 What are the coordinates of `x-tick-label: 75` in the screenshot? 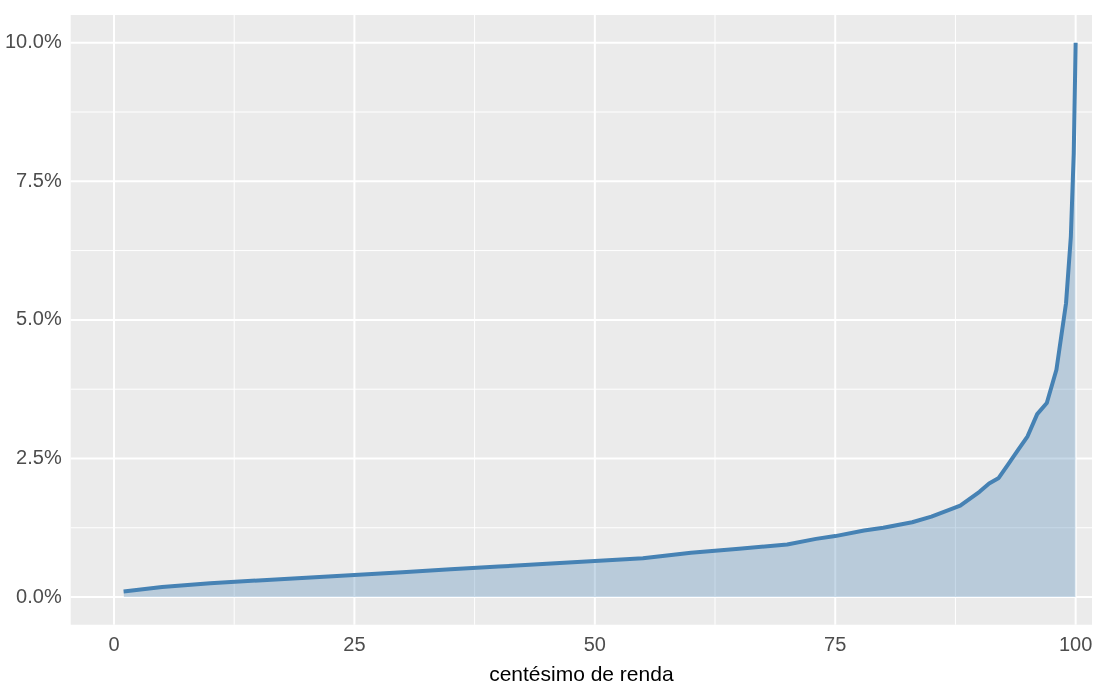 It's located at (835, 644).